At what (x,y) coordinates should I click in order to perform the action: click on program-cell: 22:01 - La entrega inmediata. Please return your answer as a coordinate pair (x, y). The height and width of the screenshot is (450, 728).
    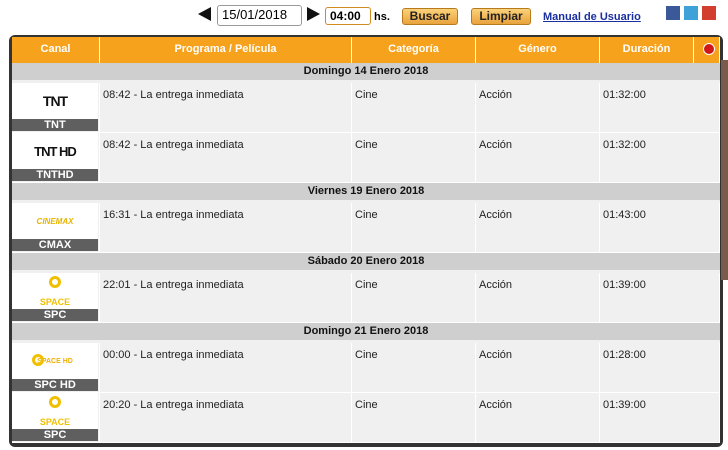
    Looking at the image, I should click on (226, 298).